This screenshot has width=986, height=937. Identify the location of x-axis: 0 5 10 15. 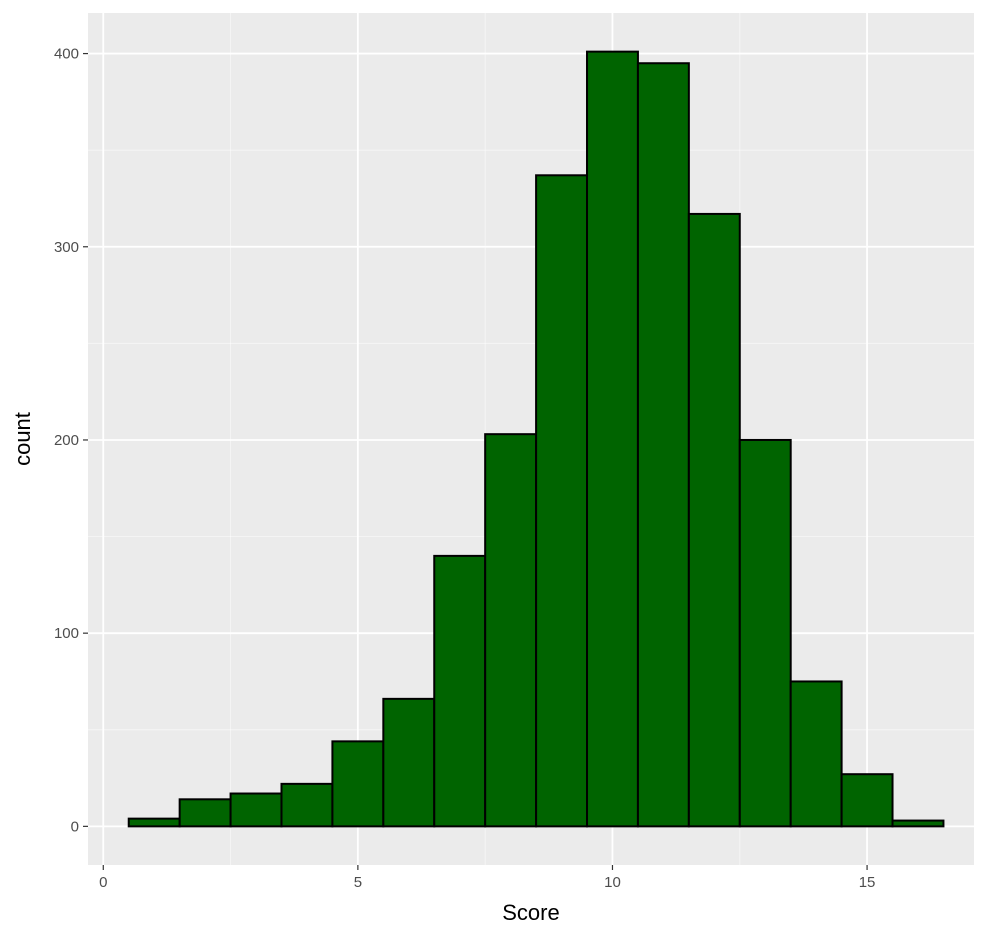
(487, 878).